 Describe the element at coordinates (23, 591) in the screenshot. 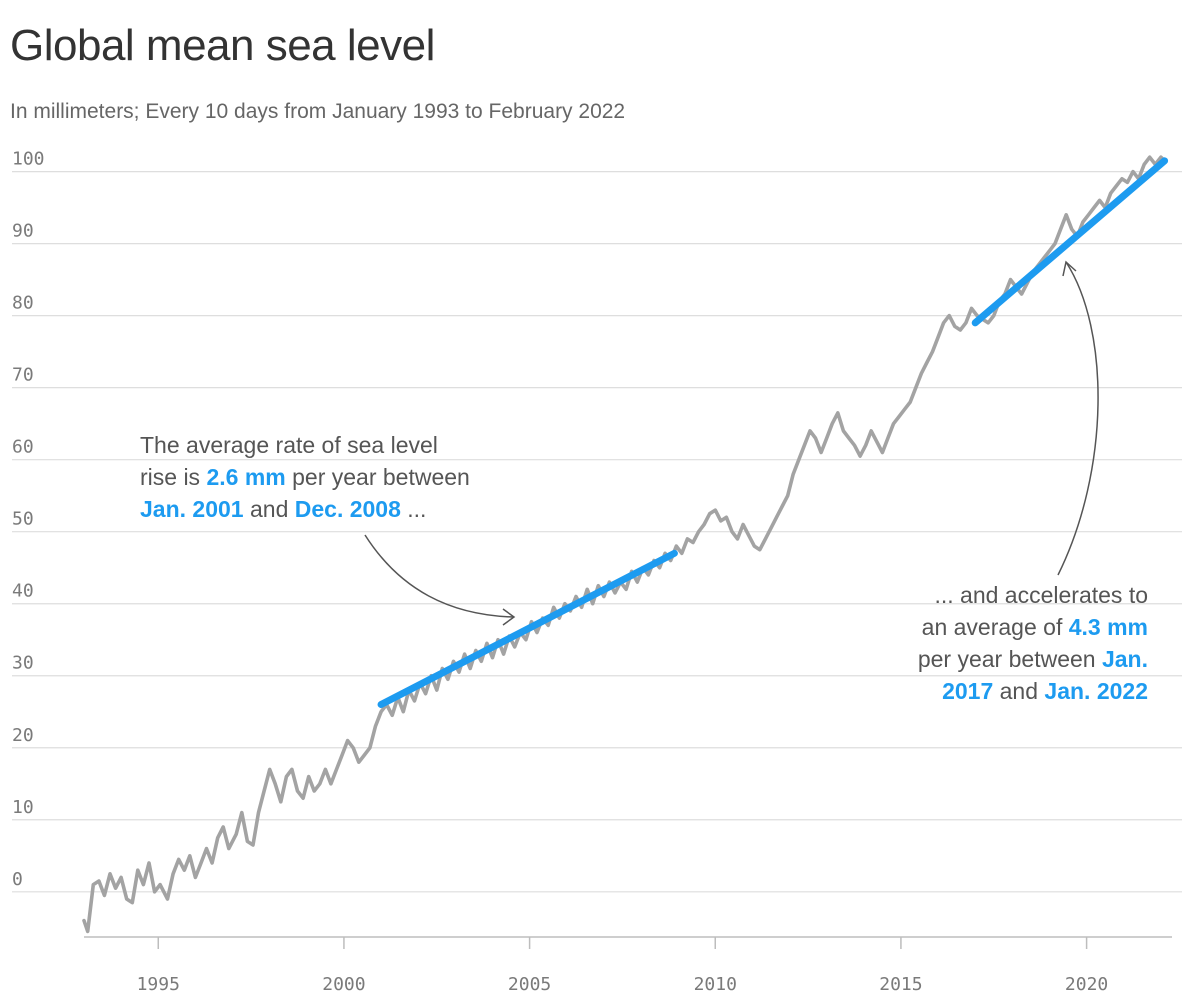

I see `y-tick-label-40: 40` at that location.